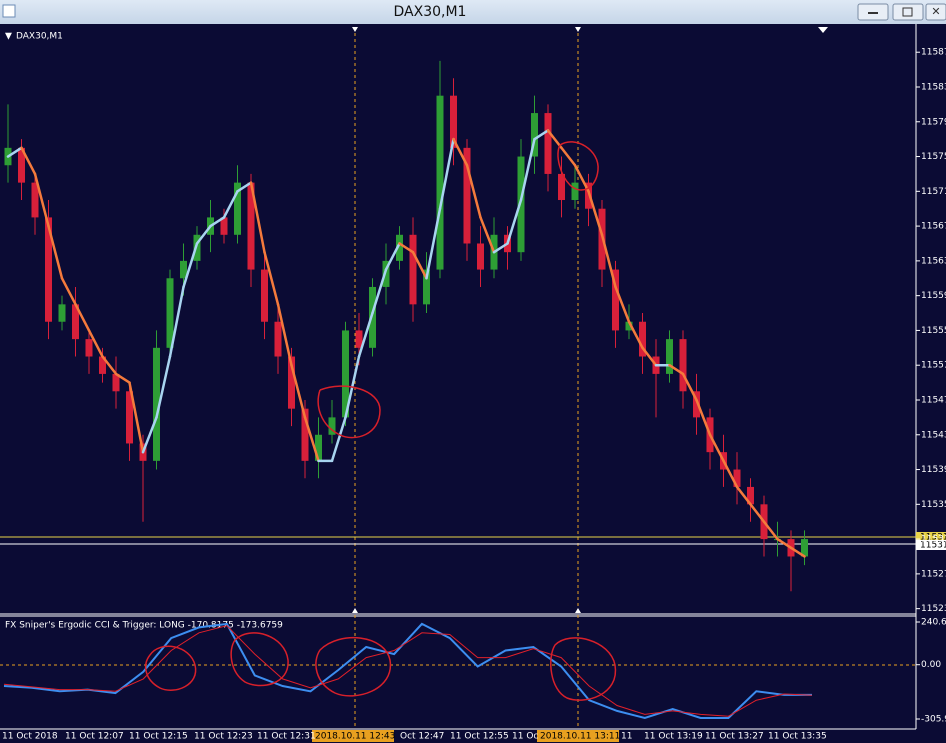 The height and width of the screenshot is (743, 946). I want to click on time-highlight, so click(578, 736).